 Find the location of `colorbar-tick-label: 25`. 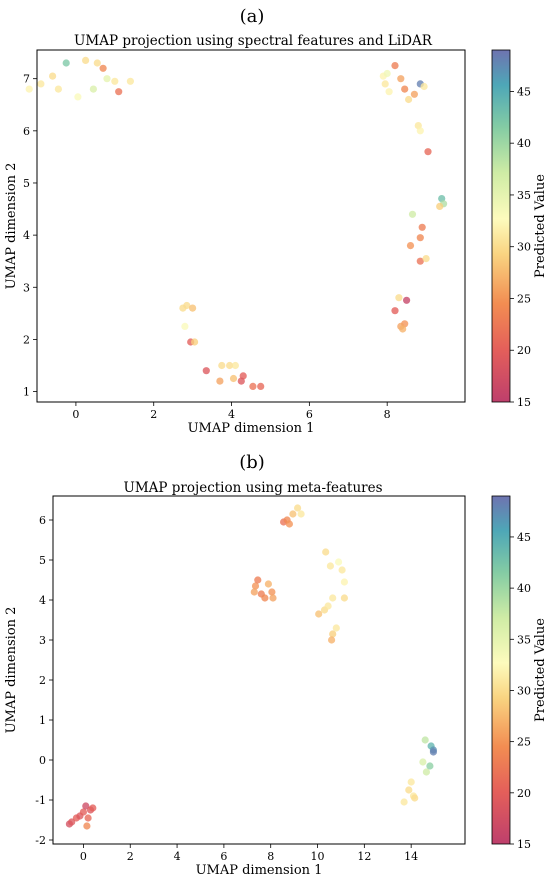

colorbar-tick-label: 25 is located at coordinates (524, 298).